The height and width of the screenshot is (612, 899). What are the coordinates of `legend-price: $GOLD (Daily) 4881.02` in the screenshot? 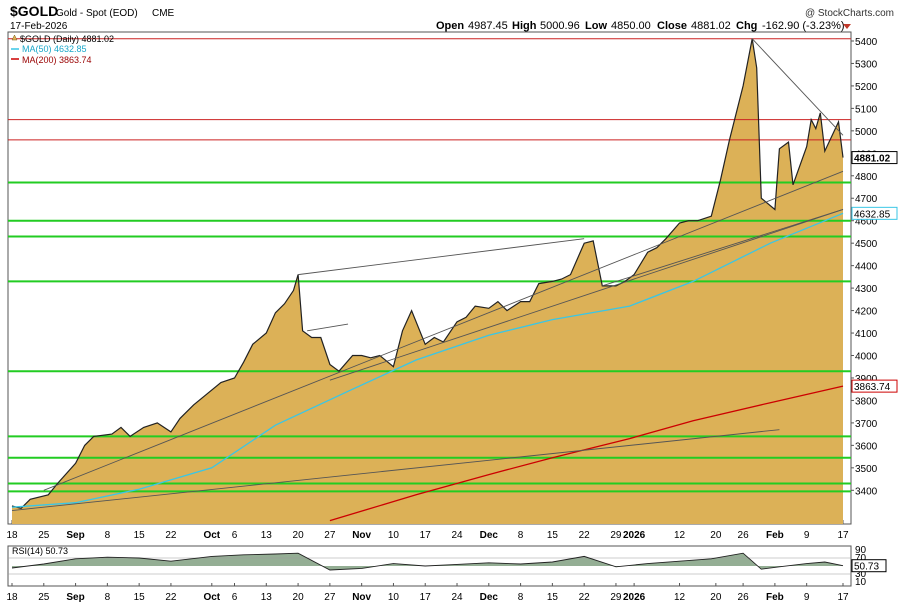 It's located at (67, 39).